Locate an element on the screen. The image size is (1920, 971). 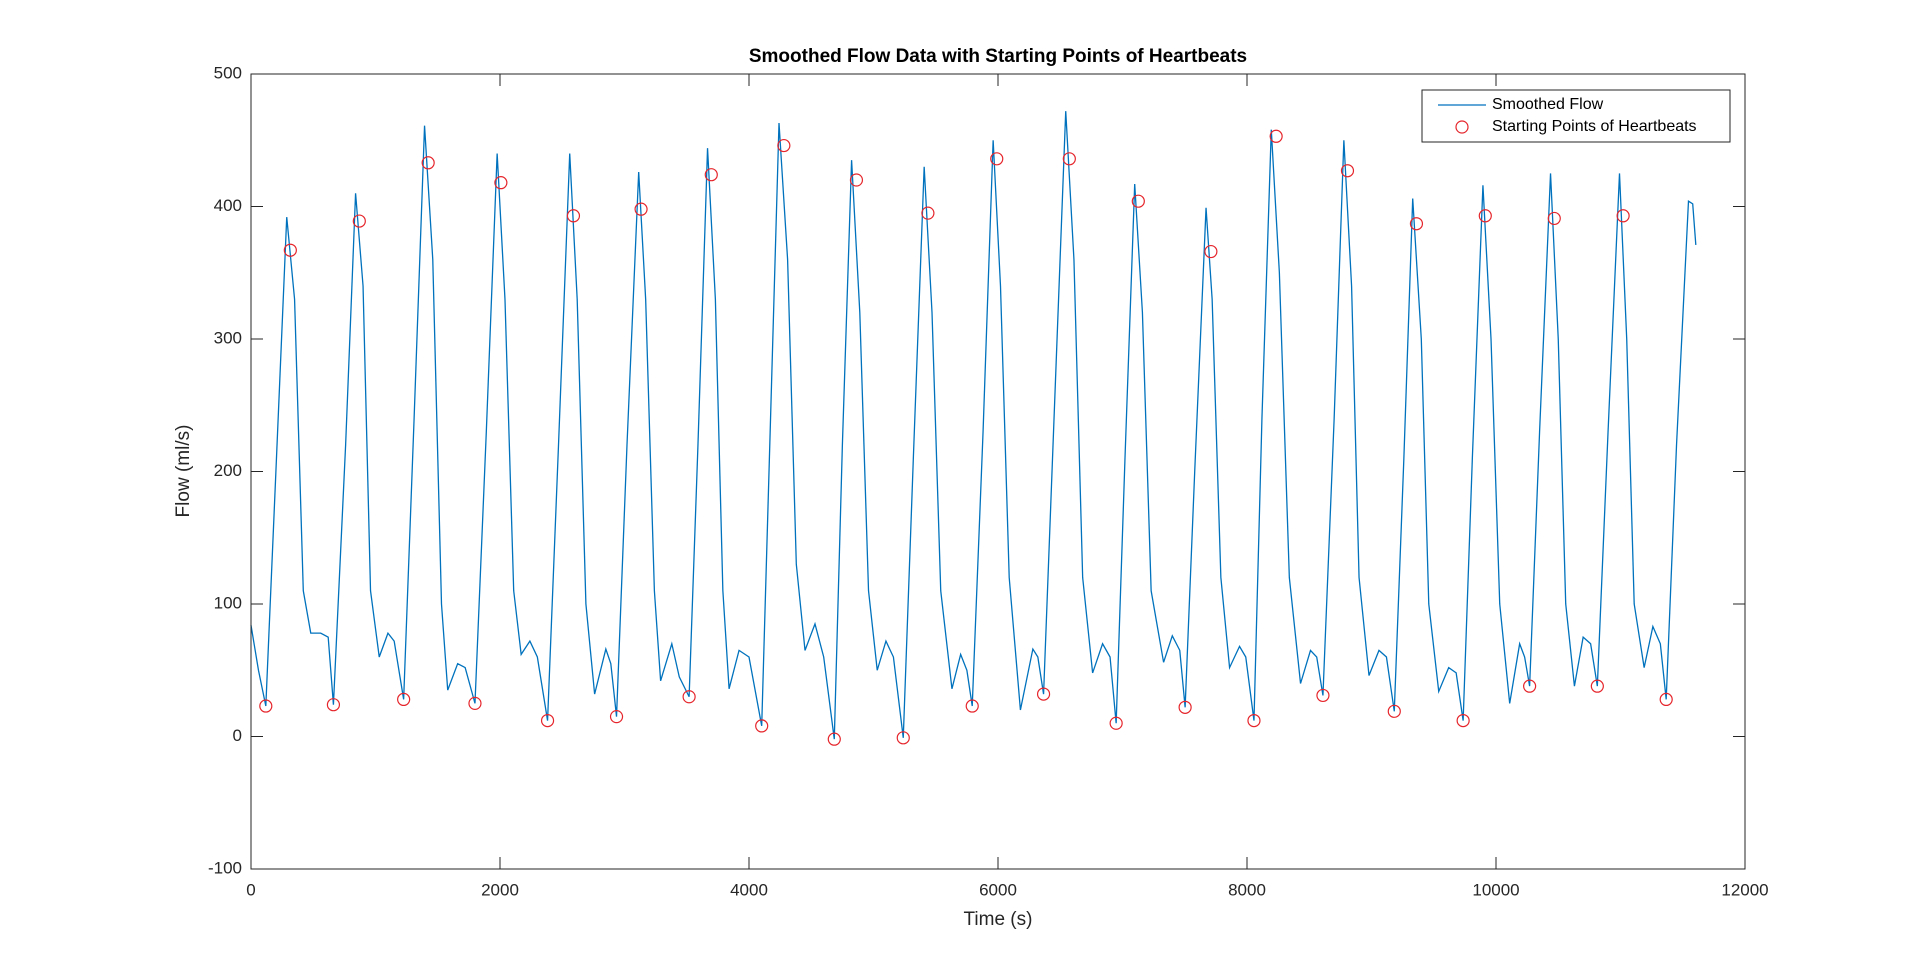
x-tick-label: 4000 is located at coordinates (749, 889).